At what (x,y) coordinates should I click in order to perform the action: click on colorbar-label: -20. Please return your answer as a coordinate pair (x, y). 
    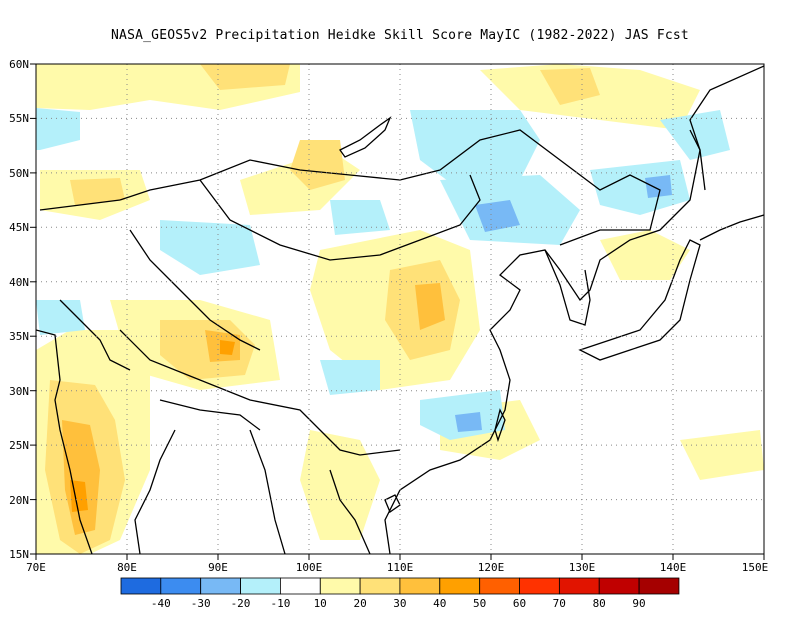
    Looking at the image, I should click on (241, 603).